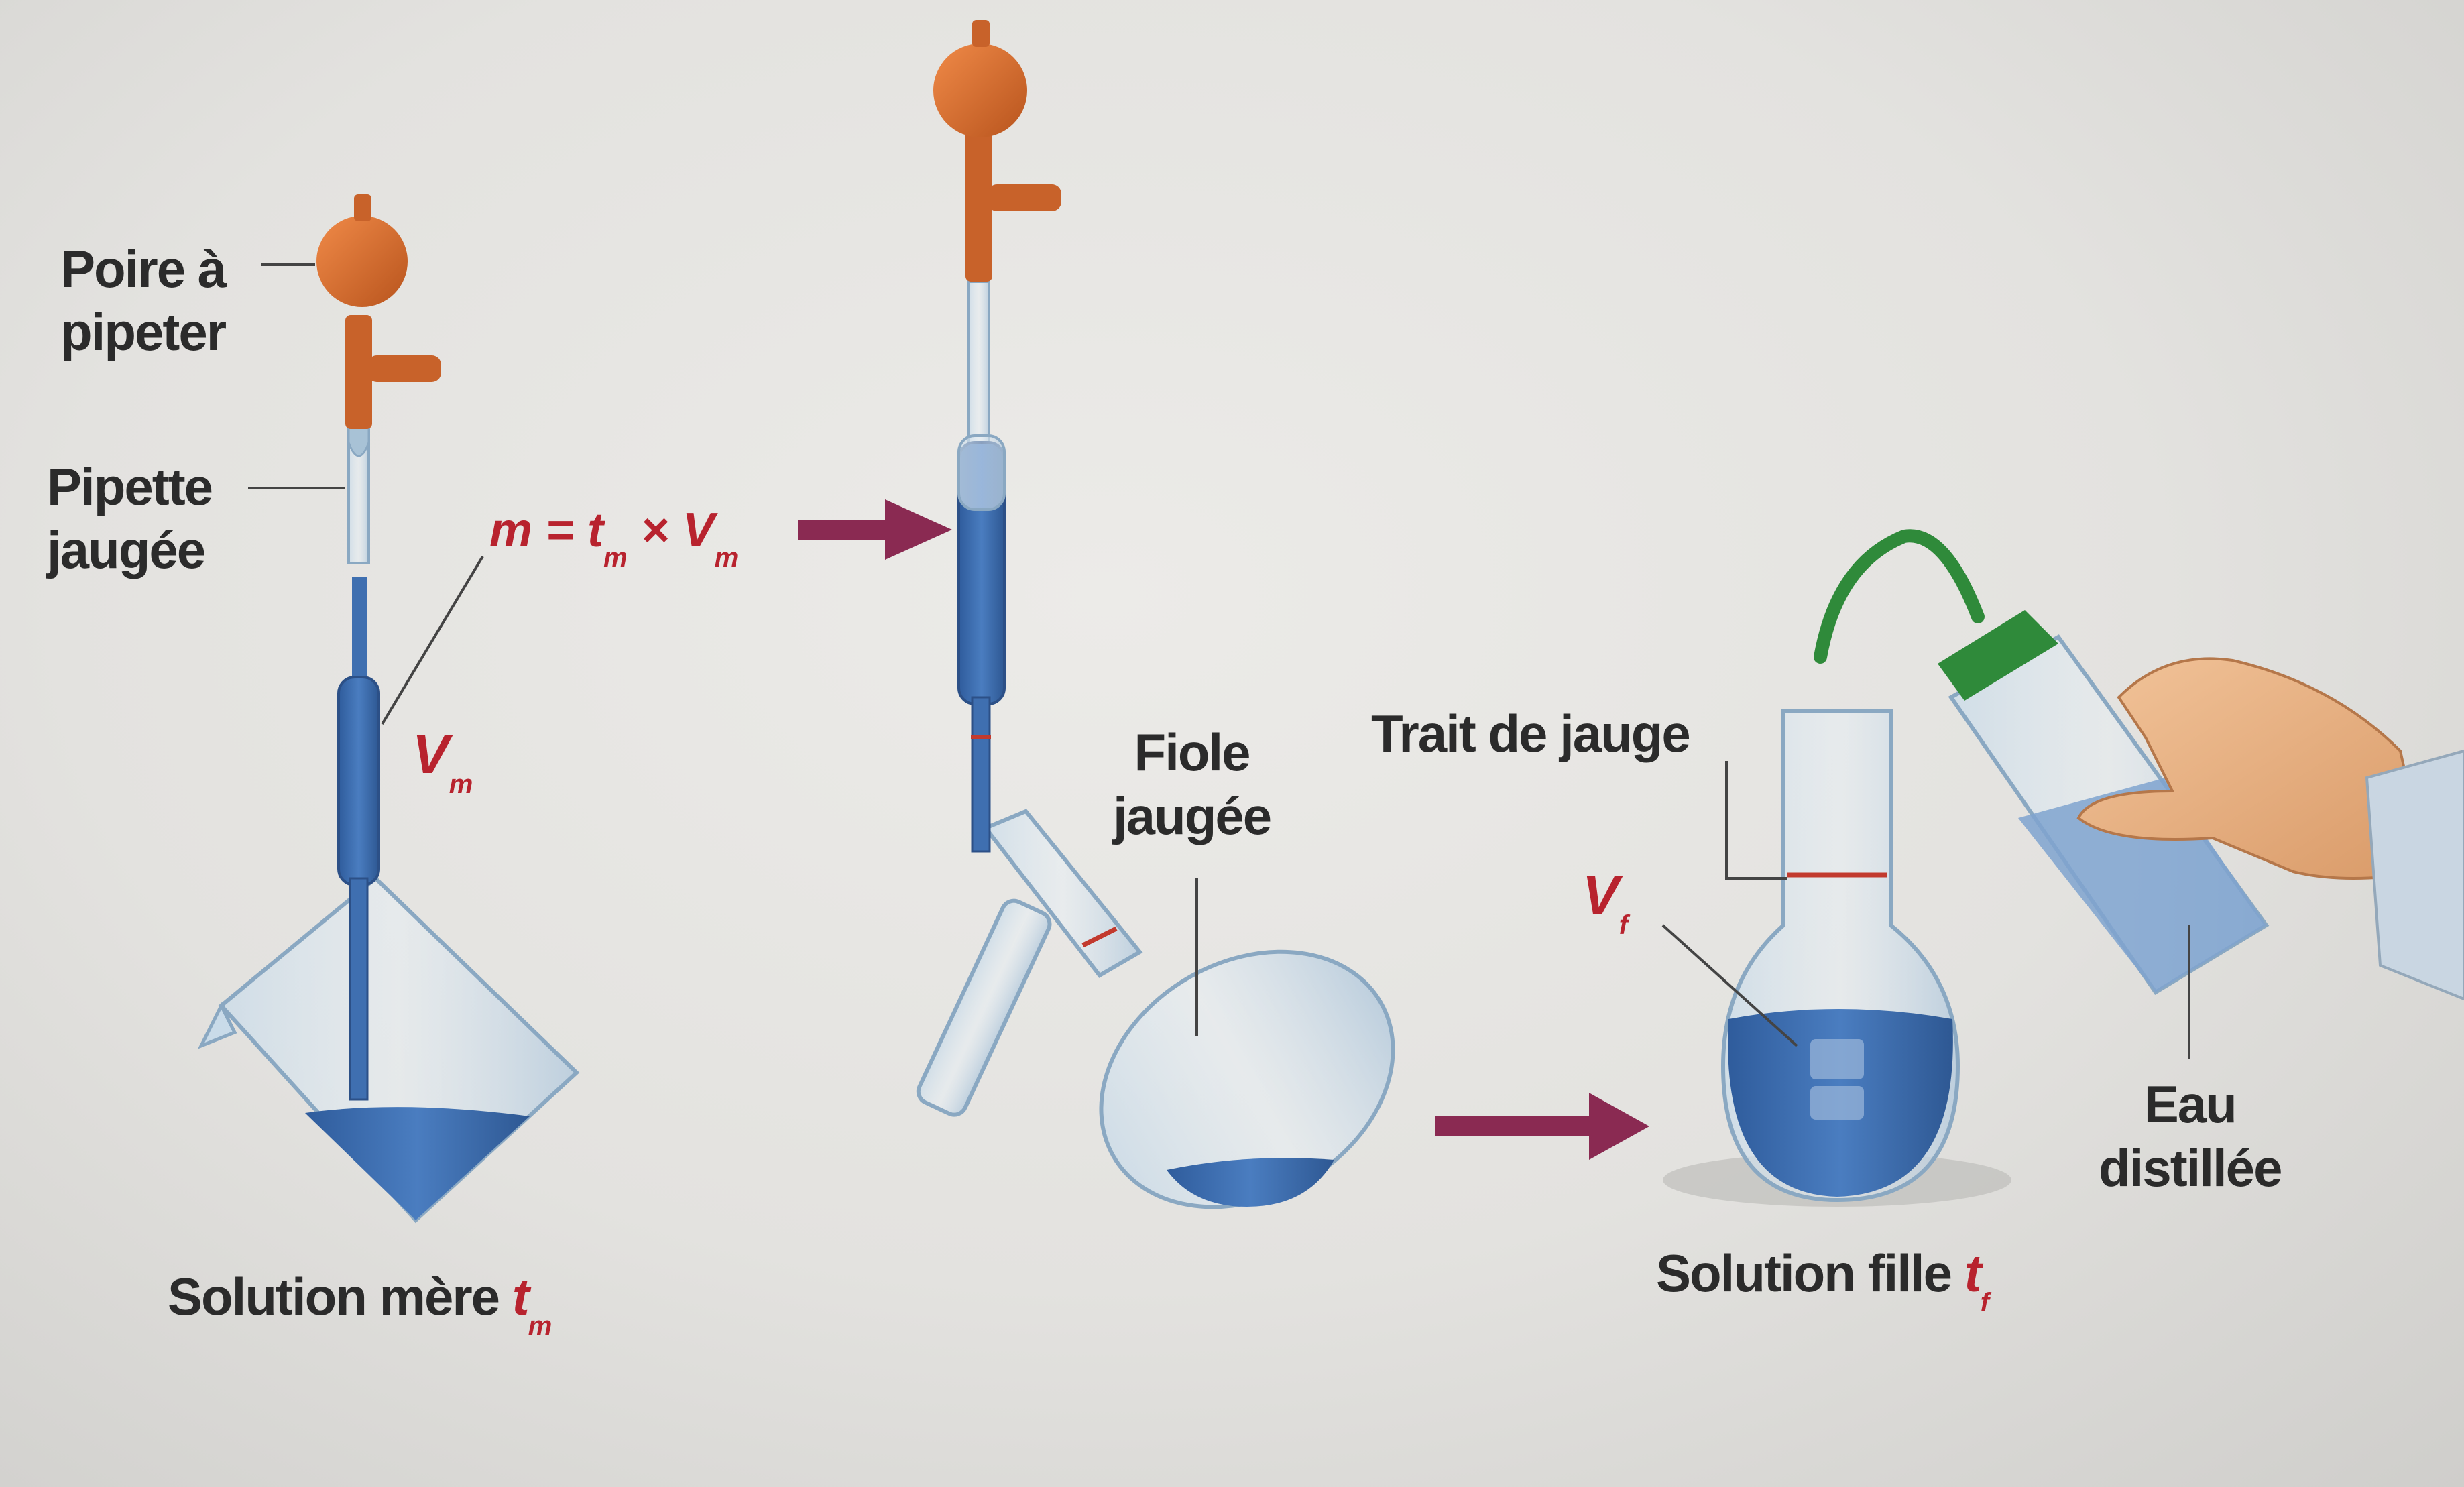 The width and height of the screenshot is (2464, 1487). I want to click on bulb1-valve, so click(404, 368).